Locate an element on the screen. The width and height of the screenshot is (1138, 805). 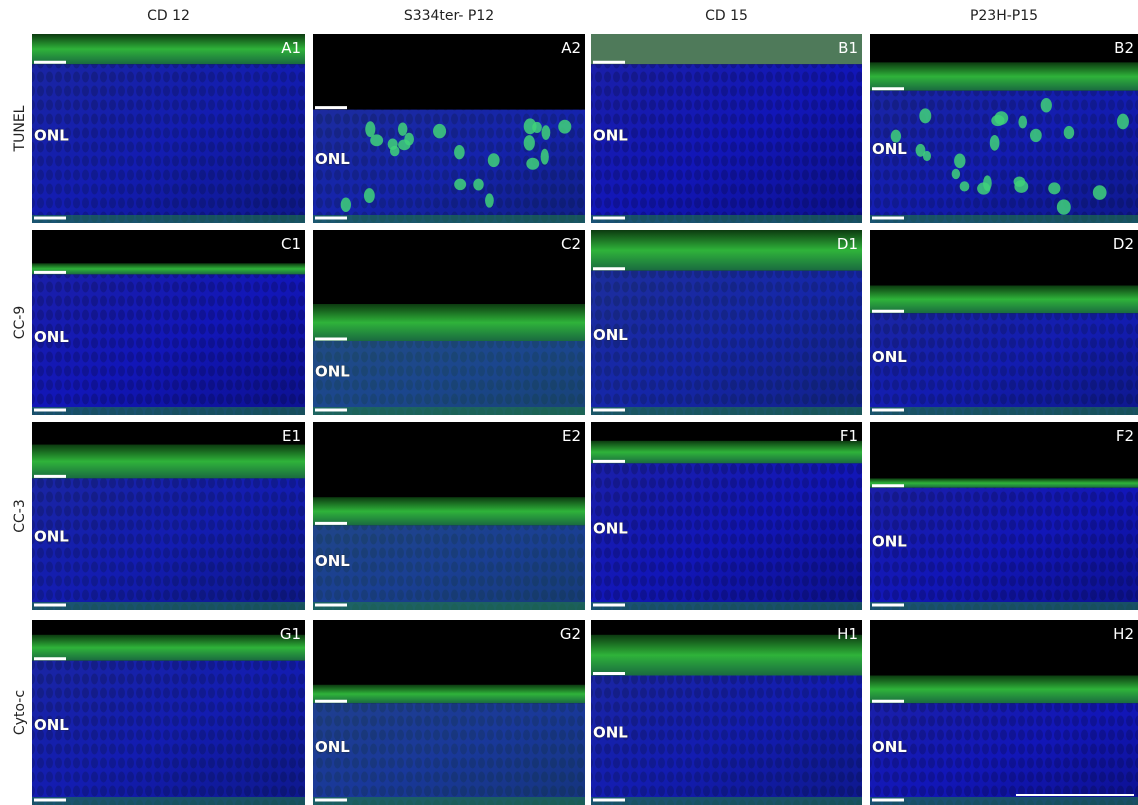
micrograph-panel: A2 ONL is located at coordinates (449, 128).